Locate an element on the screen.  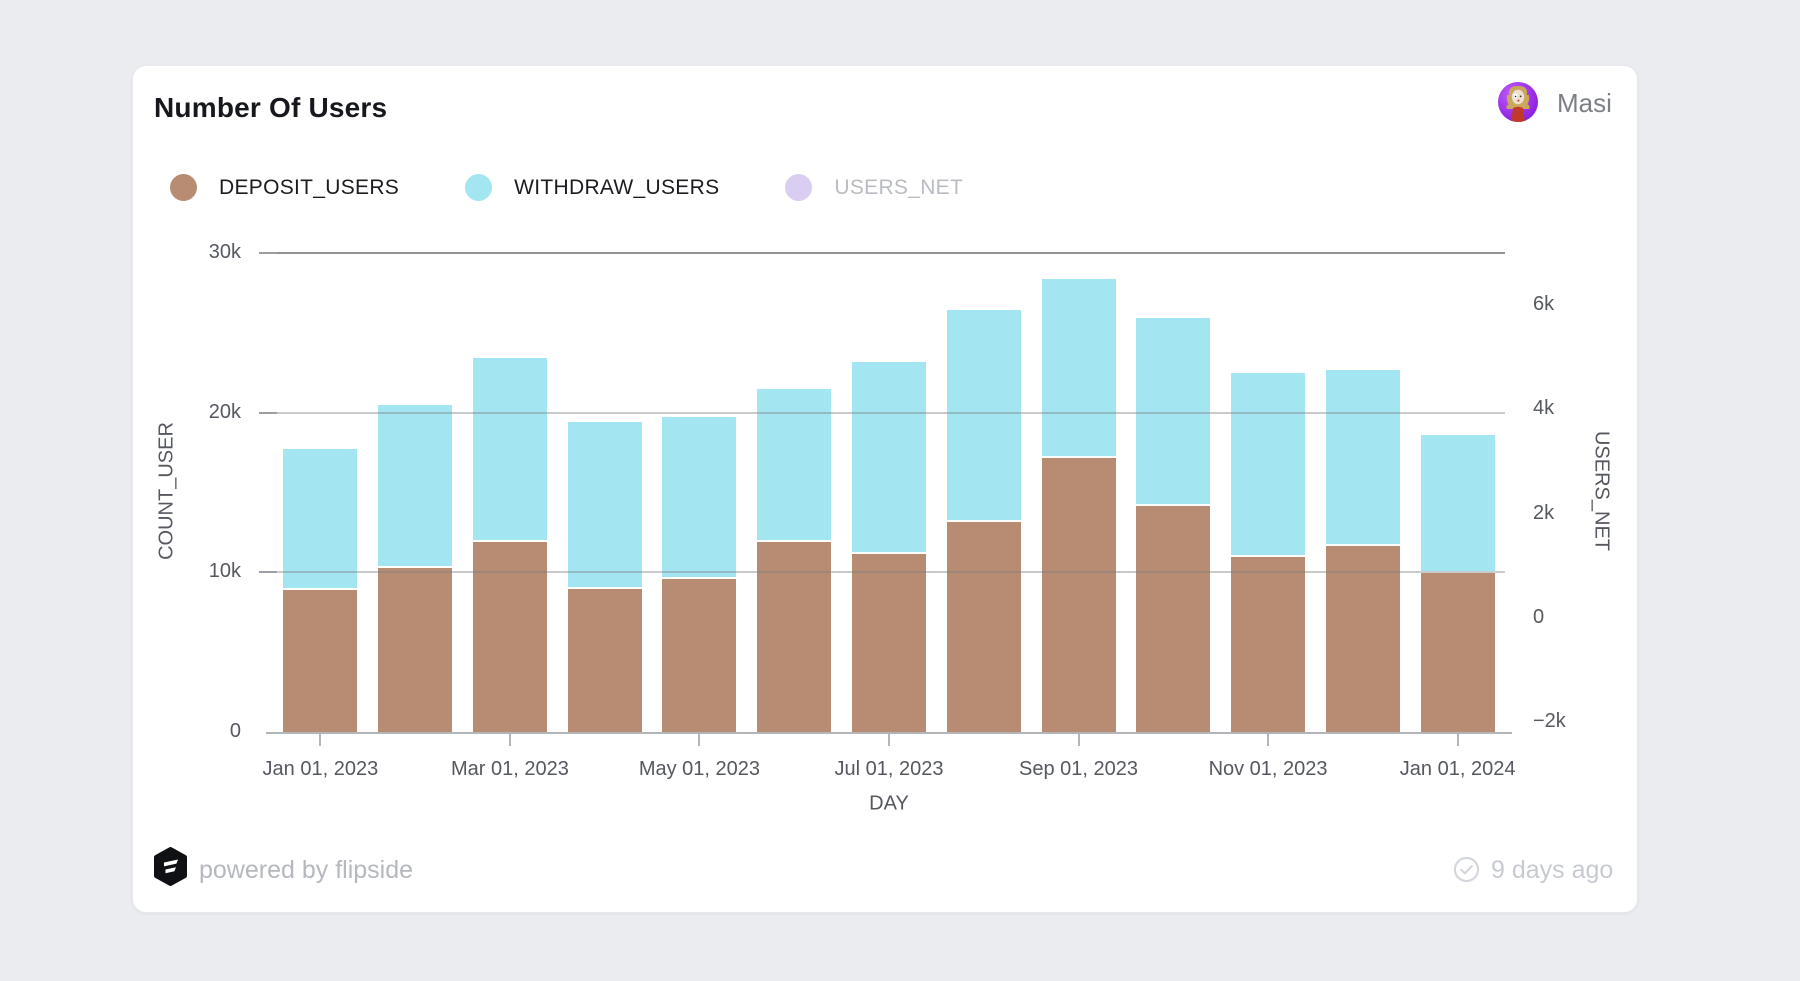
left-axis-tick-label: 0 is located at coordinates (235, 731).